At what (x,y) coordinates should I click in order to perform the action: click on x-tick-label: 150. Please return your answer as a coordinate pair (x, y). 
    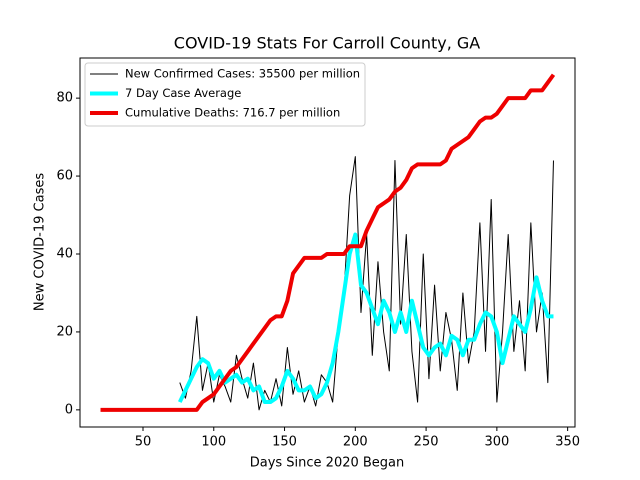
    Looking at the image, I should click on (284, 442).